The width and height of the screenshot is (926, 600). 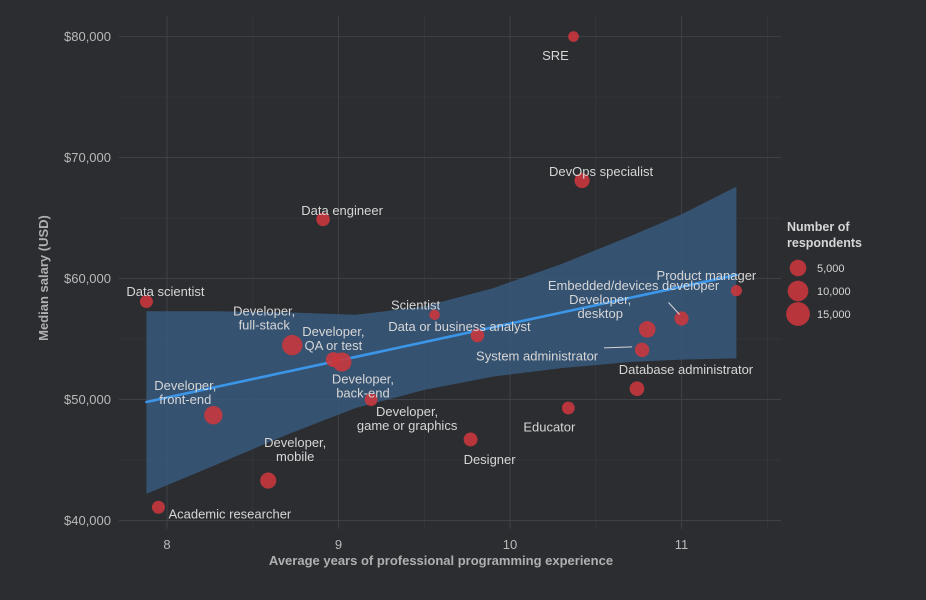 What do you see at coordinates (407, 425) in the screenshot?
I see `label-developer-game-or-graphics: game or graphics` at bounding box center [407, 425].